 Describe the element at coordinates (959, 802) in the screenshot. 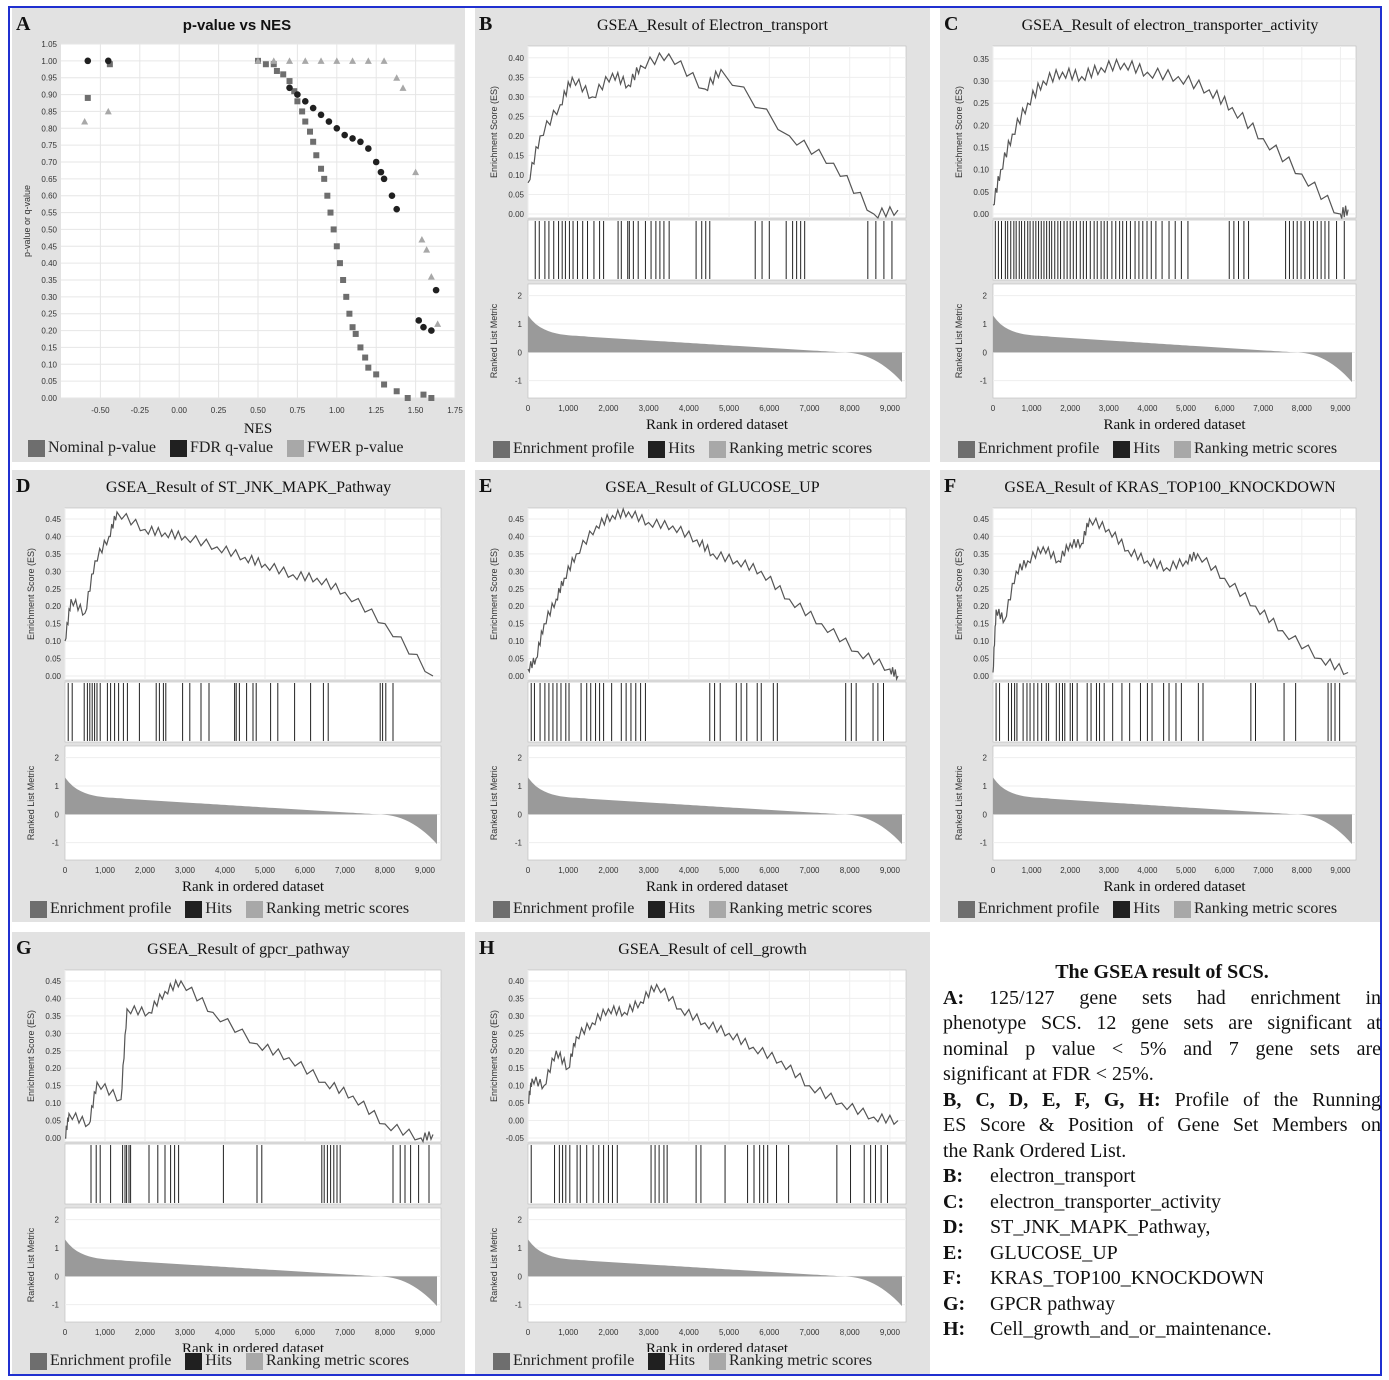

I see `metric-axis-label: Ranked List Metric` at that location.